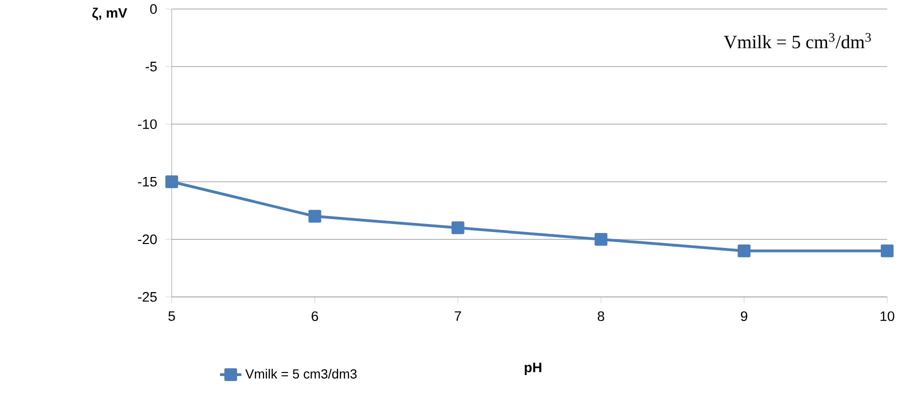 Image resolution: width=899 pixels, height=411 pixels. What do you see at coordinates (887, 316) in the screenshot?
I see `x-tick-label: 10` at bounding box center [887, 316].